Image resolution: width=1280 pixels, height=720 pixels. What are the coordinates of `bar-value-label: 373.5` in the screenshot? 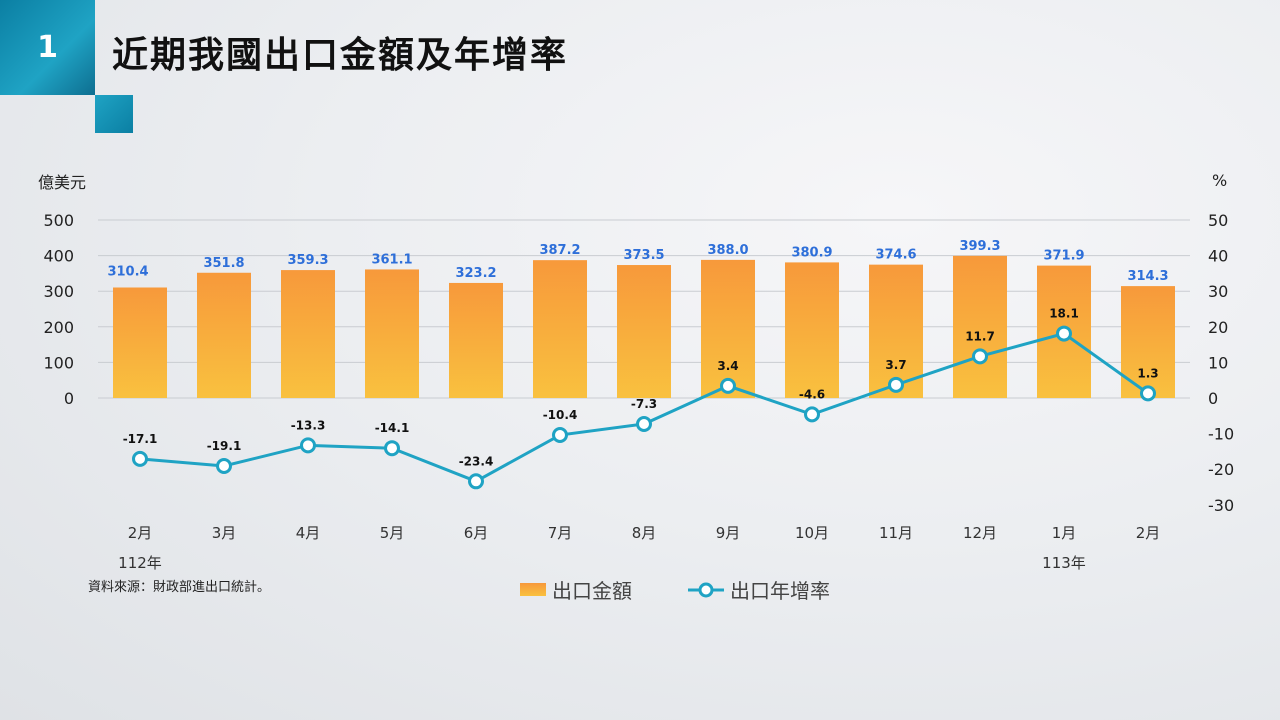 It's located at (643, 255).